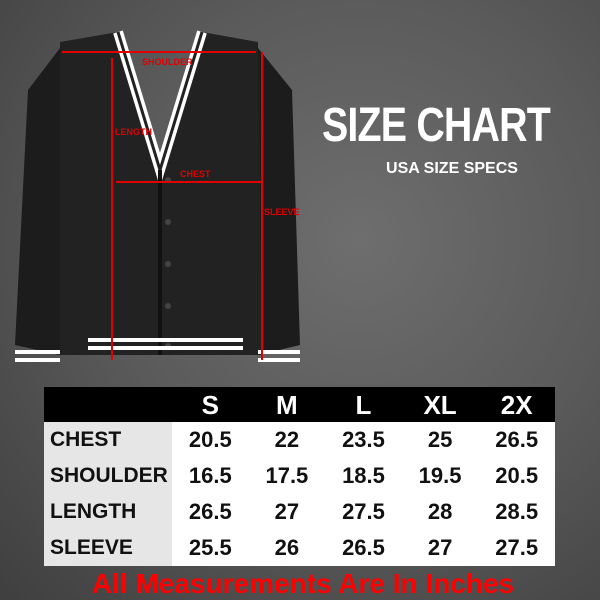  I want to click on size-chart-subtitle: USA SIZE SPECS, so click(452, 168).